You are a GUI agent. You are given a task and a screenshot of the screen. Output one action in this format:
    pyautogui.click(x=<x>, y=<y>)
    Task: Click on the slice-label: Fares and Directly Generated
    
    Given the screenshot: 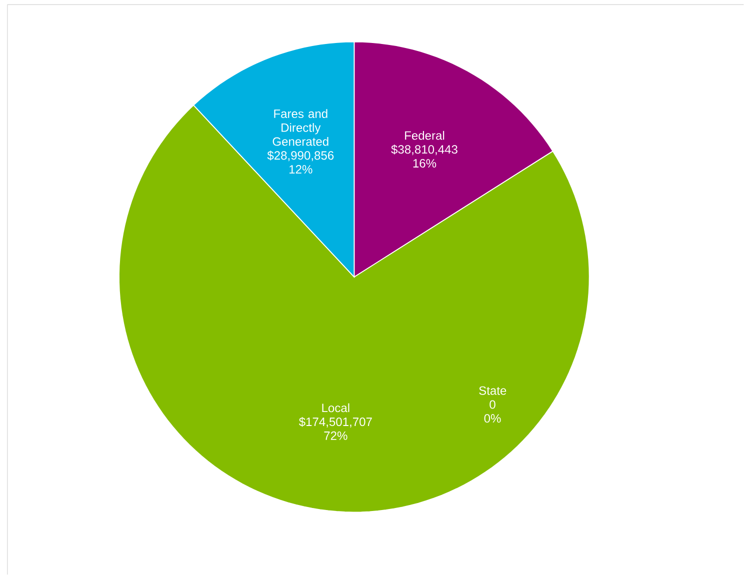 What is the action you would take?
    pyautogui.click(x=300, y=127)
    